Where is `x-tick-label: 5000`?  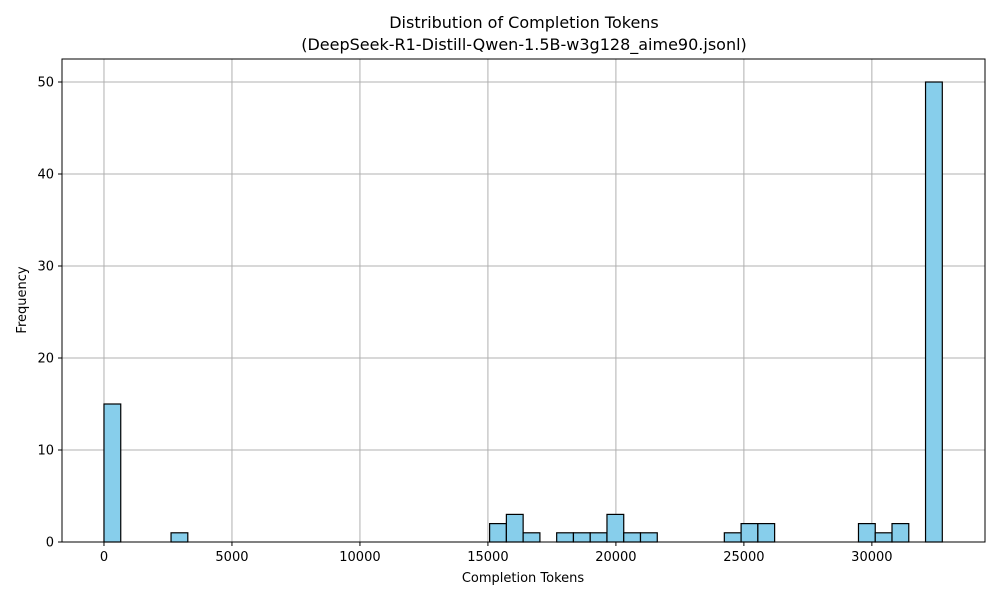 x-tick-label: 5000 is located at coordinates (231, 557).